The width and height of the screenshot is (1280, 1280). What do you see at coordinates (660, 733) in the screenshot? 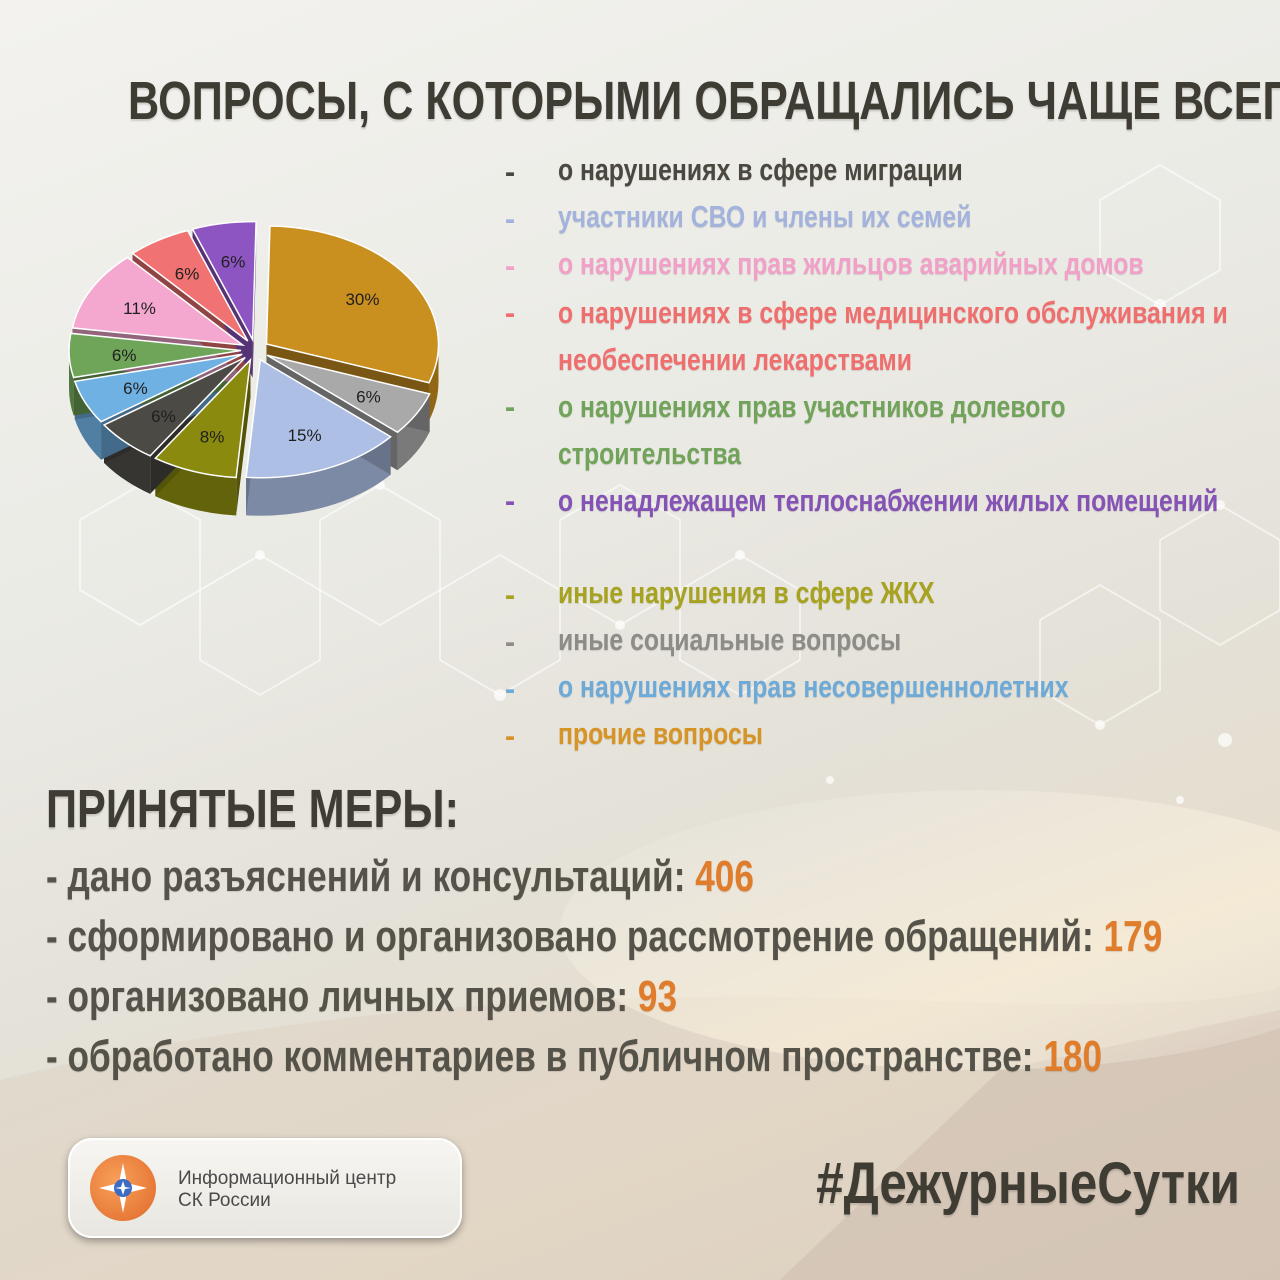
I see `legend-label: прочие вопросы` at bounding box center [660, 733].